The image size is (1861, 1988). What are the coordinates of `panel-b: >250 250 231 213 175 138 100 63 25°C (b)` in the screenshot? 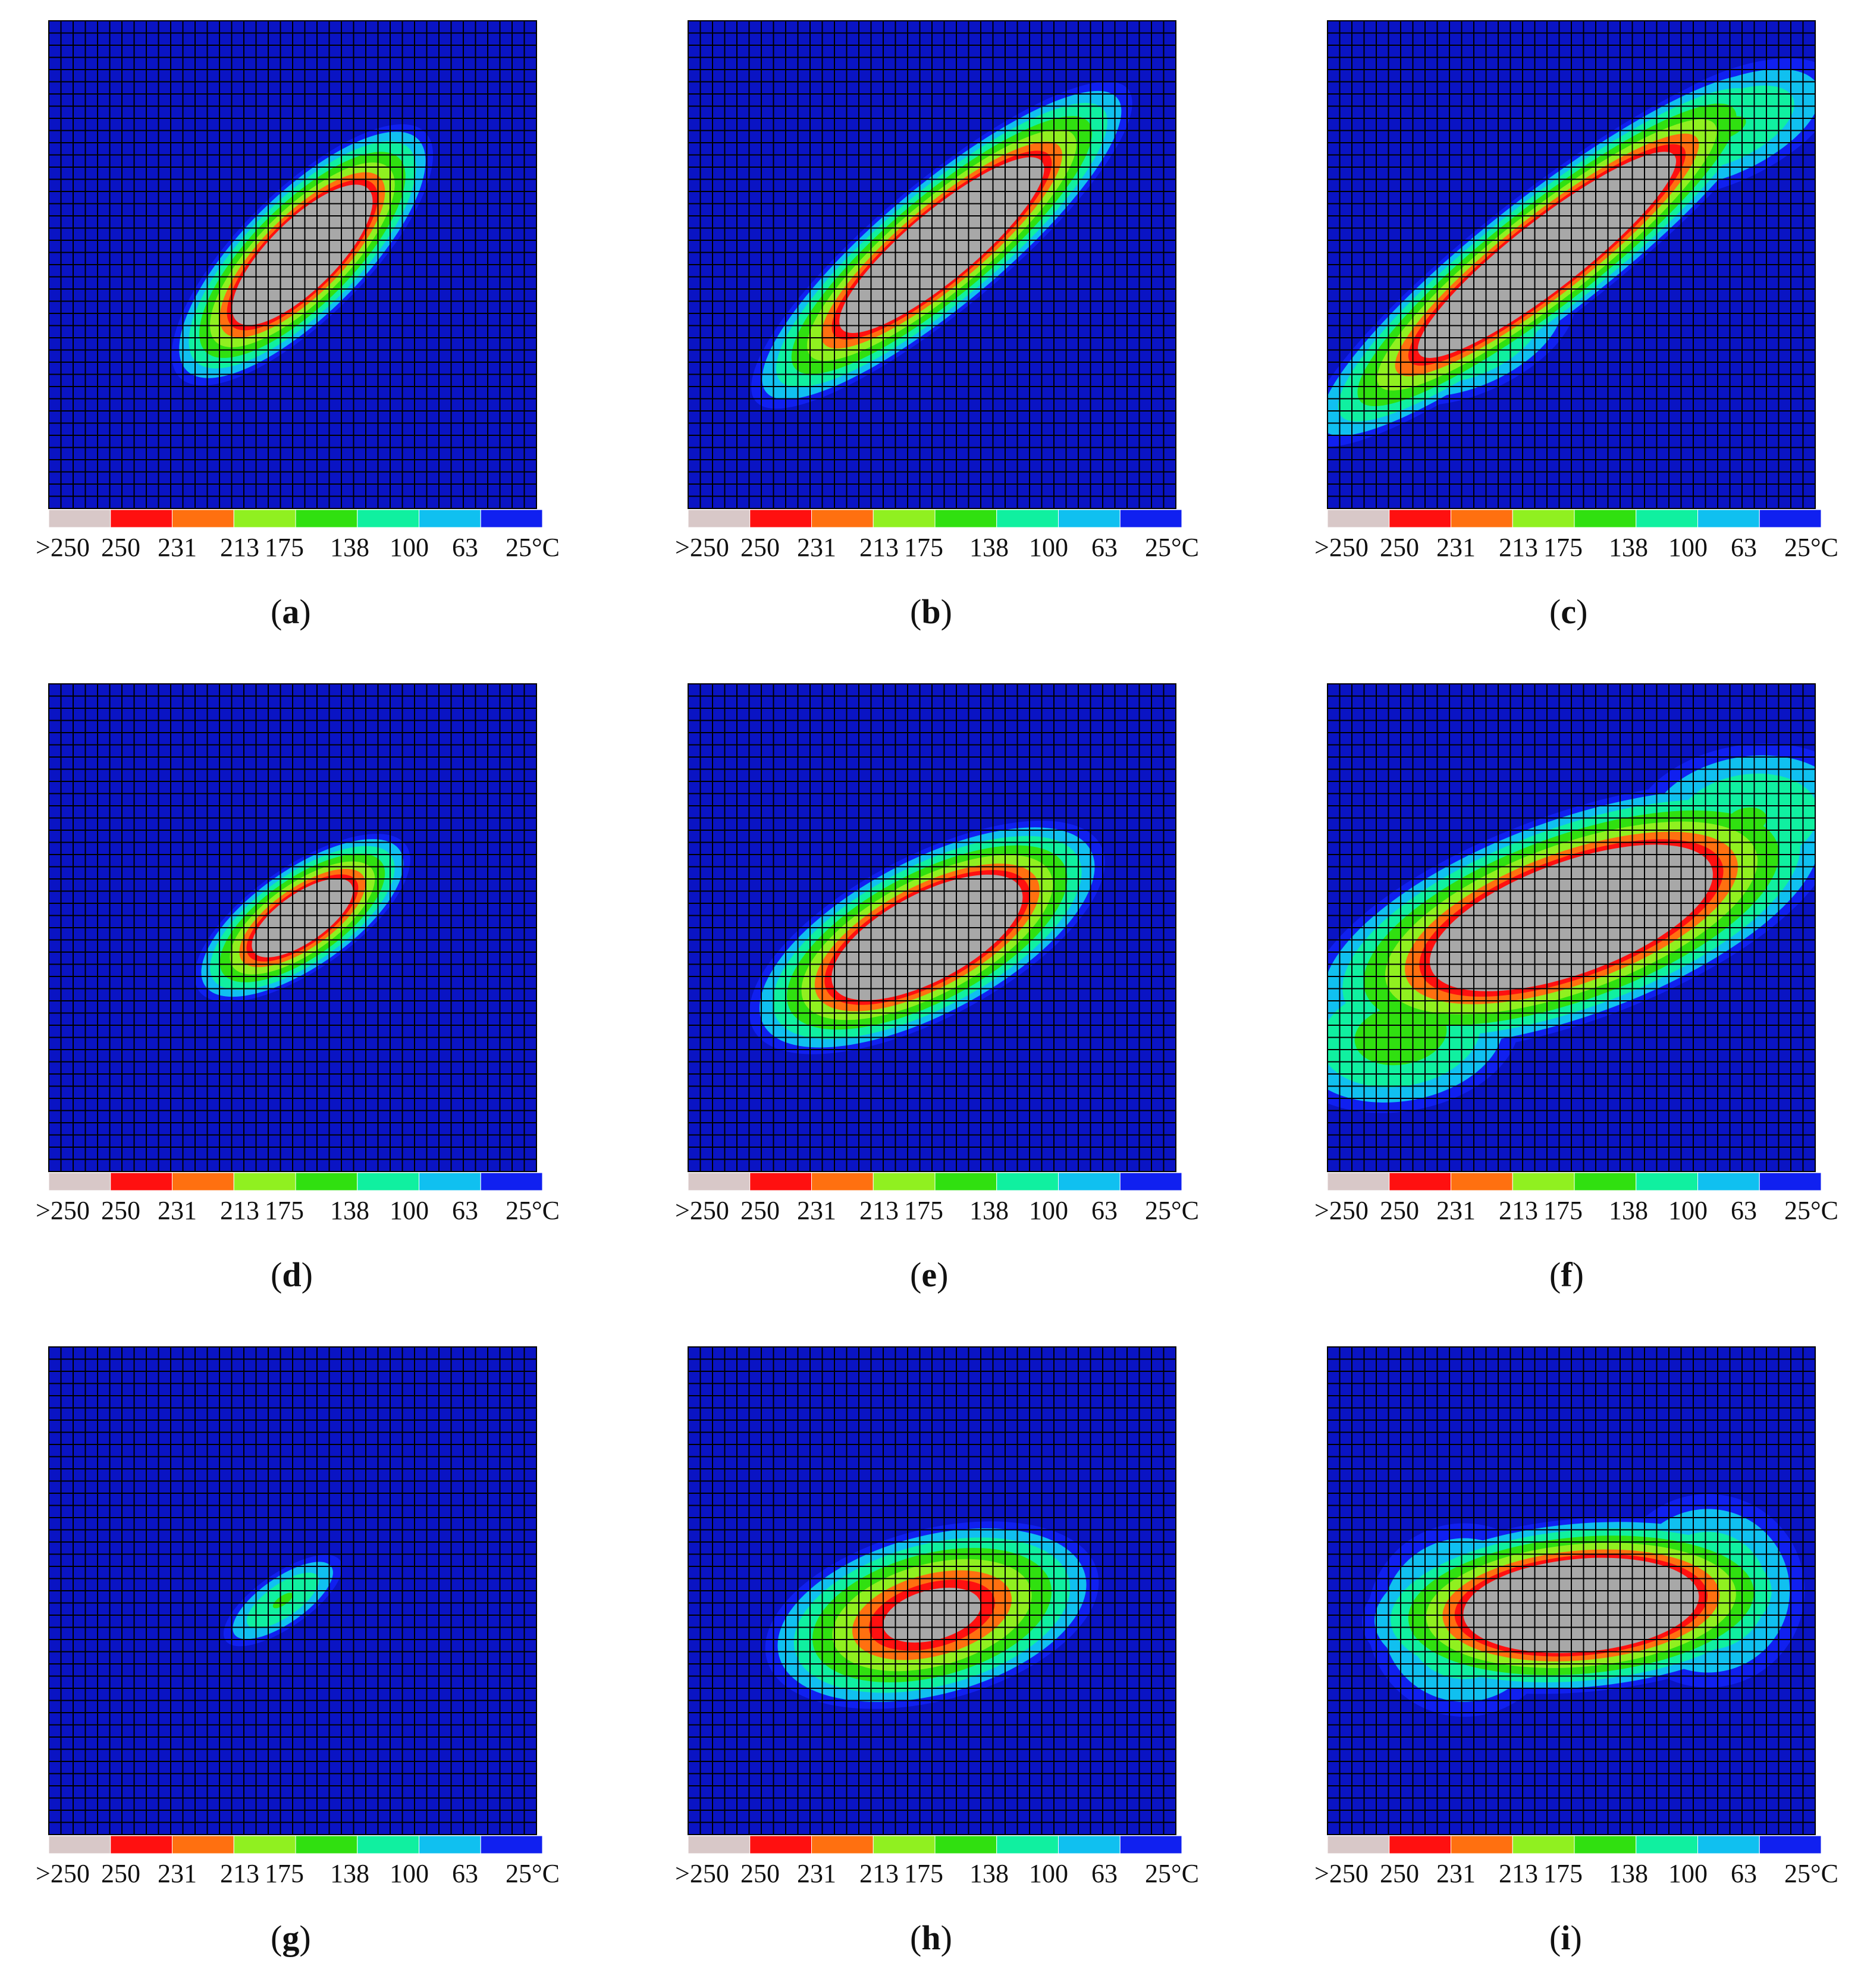 It's located at (972, 336).